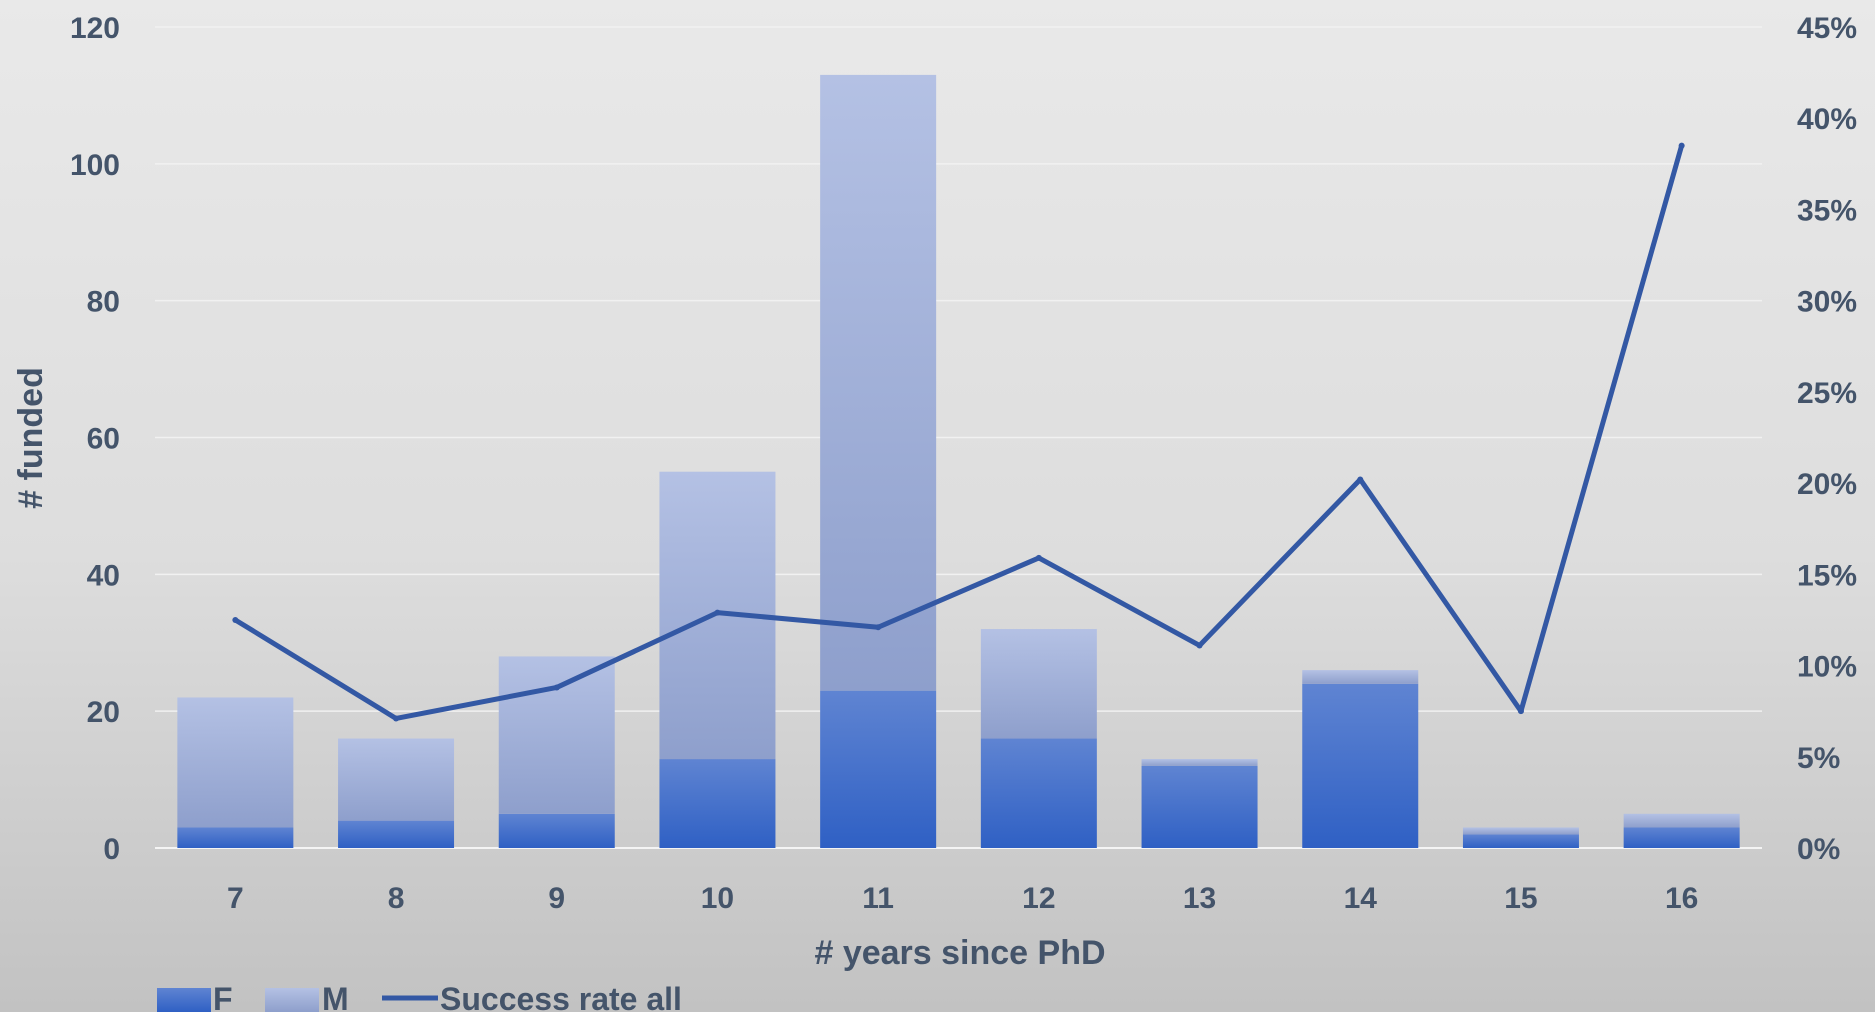 The width and height of the screenshot is (1875, 1012). What do you see at coordinates (878, 898) in the screenshot?
I see `x-tick-label: 11` at bounding box center [878, 898].